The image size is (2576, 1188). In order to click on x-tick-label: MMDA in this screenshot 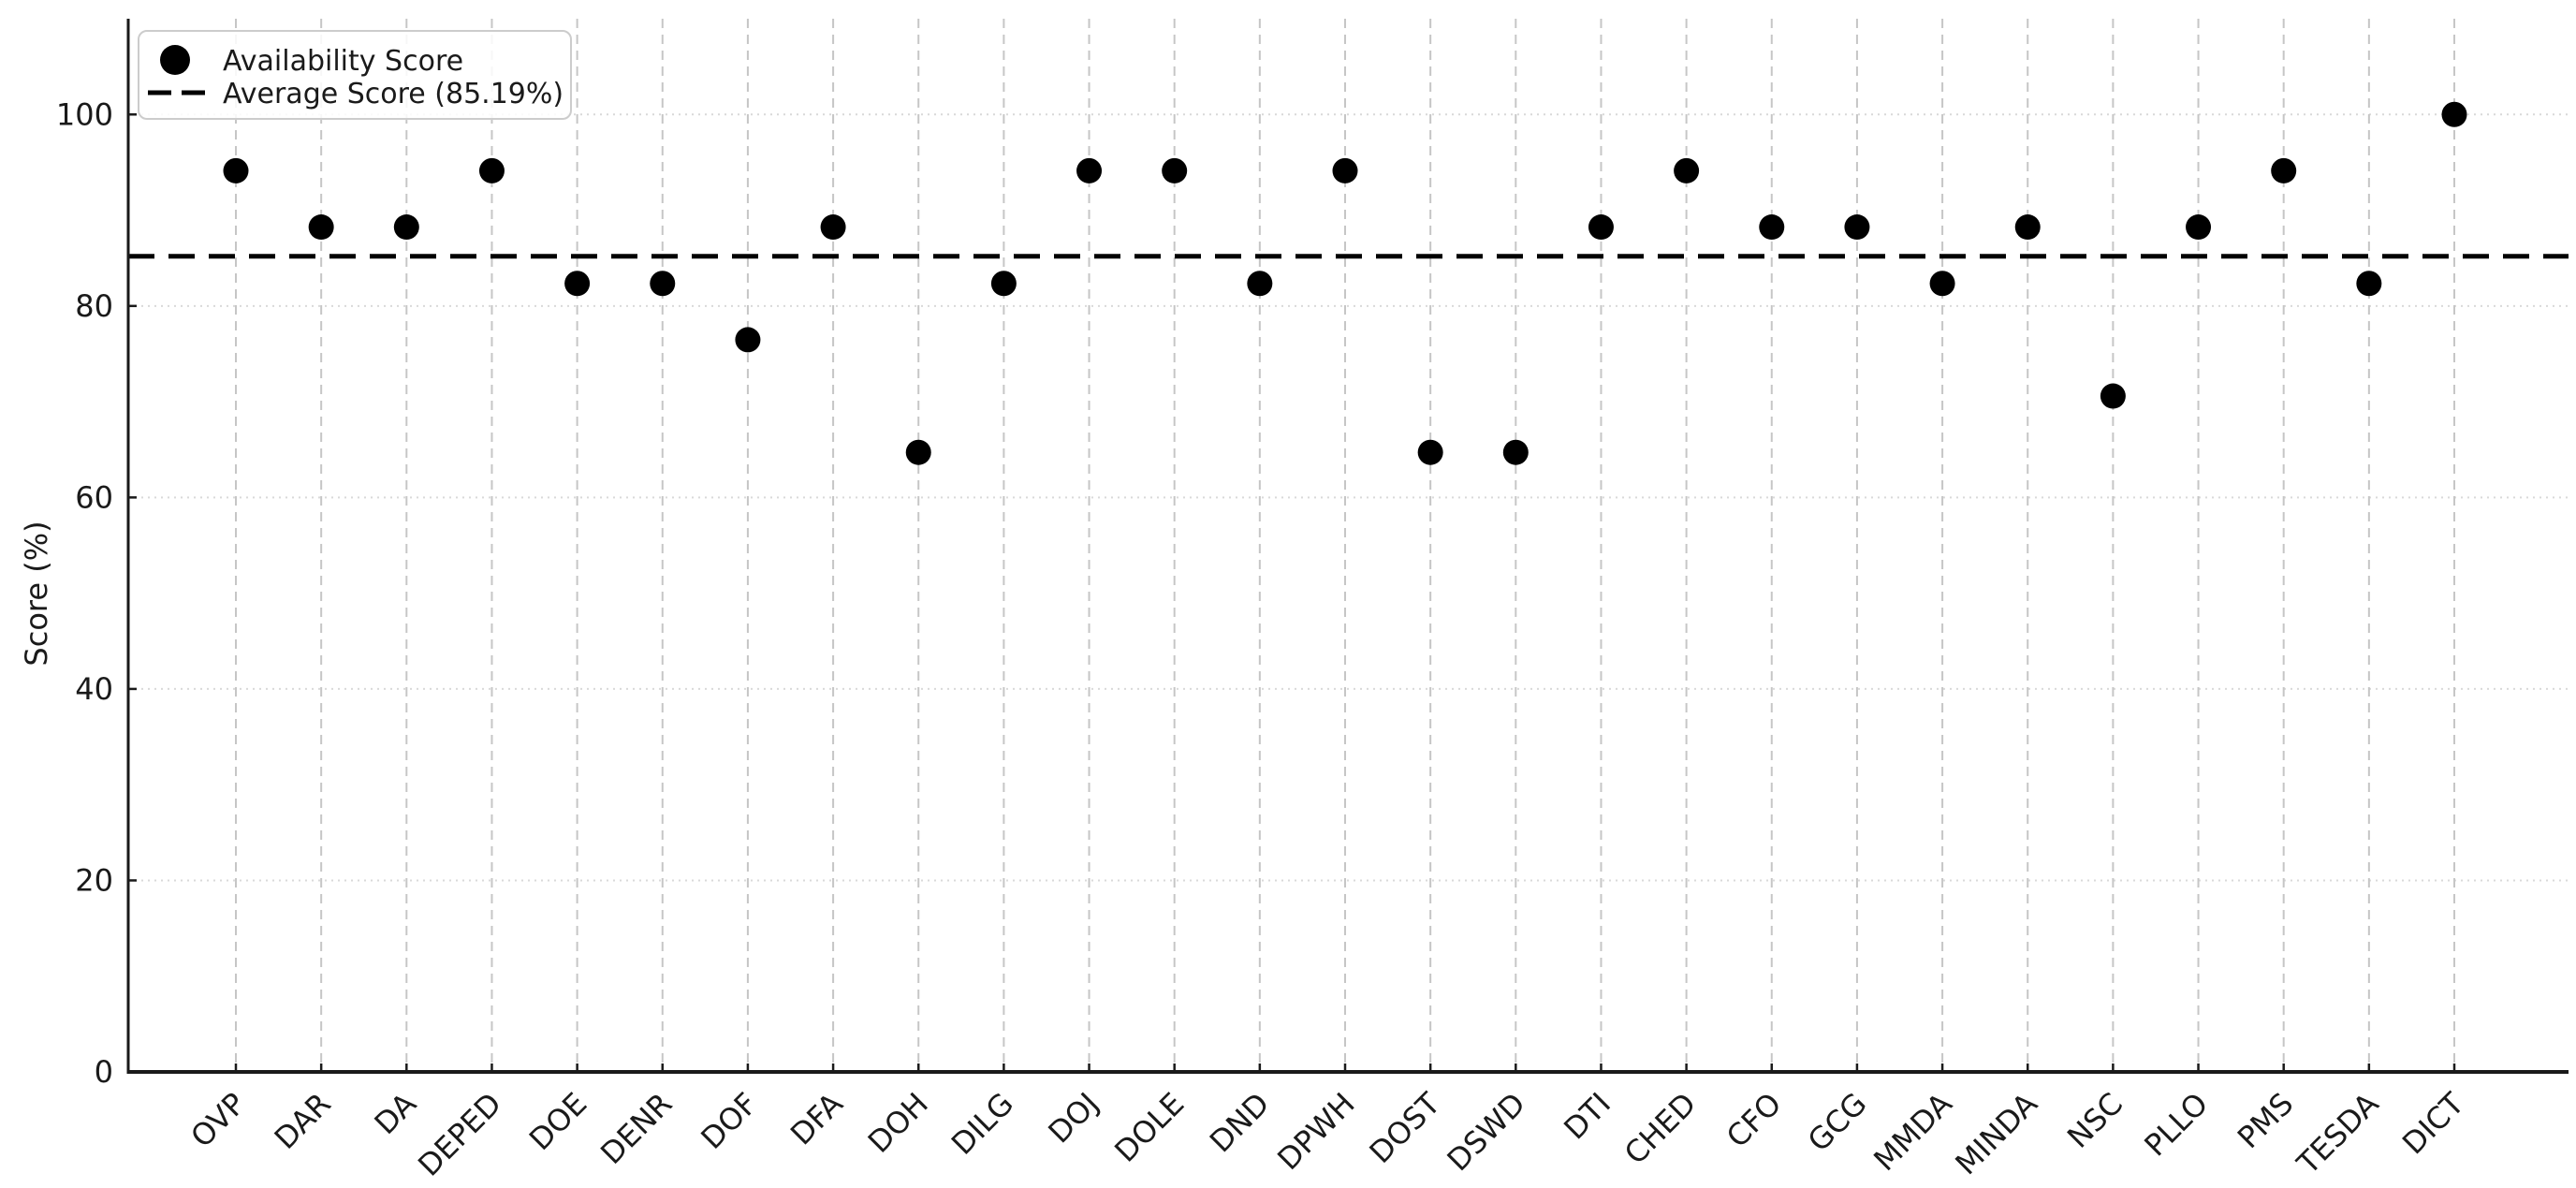, I will do `click(1912, 1132)`.